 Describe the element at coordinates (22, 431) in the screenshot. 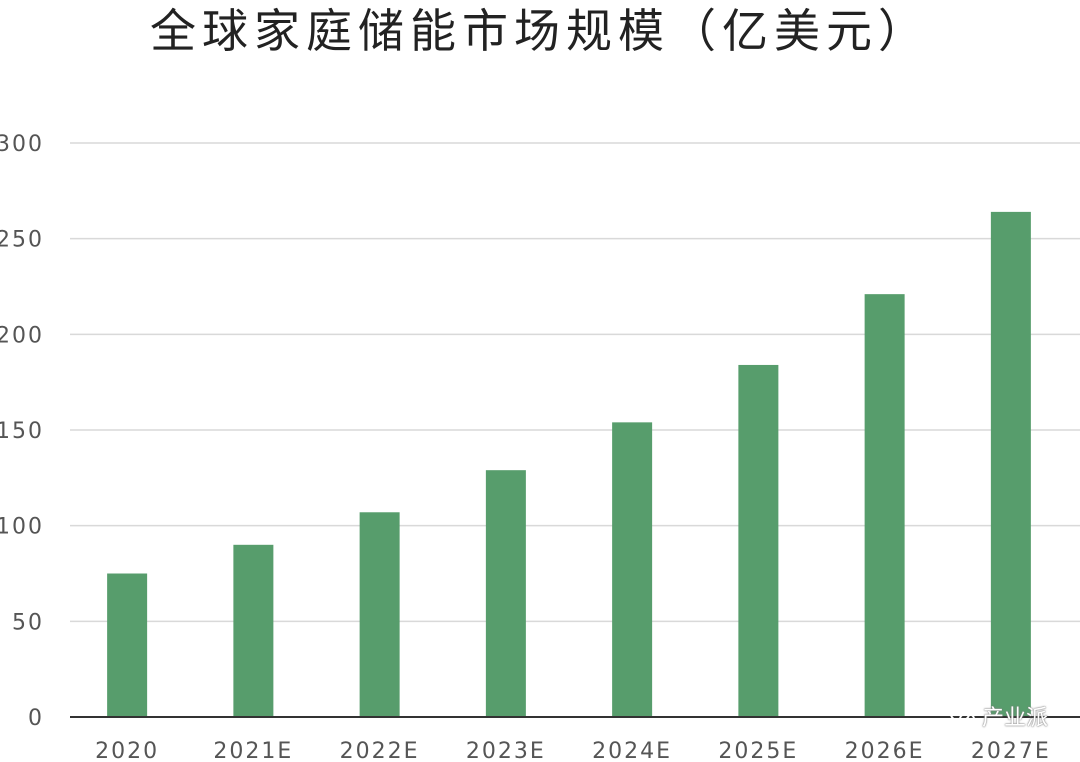

I see `y-tick-label: 150` at that location.